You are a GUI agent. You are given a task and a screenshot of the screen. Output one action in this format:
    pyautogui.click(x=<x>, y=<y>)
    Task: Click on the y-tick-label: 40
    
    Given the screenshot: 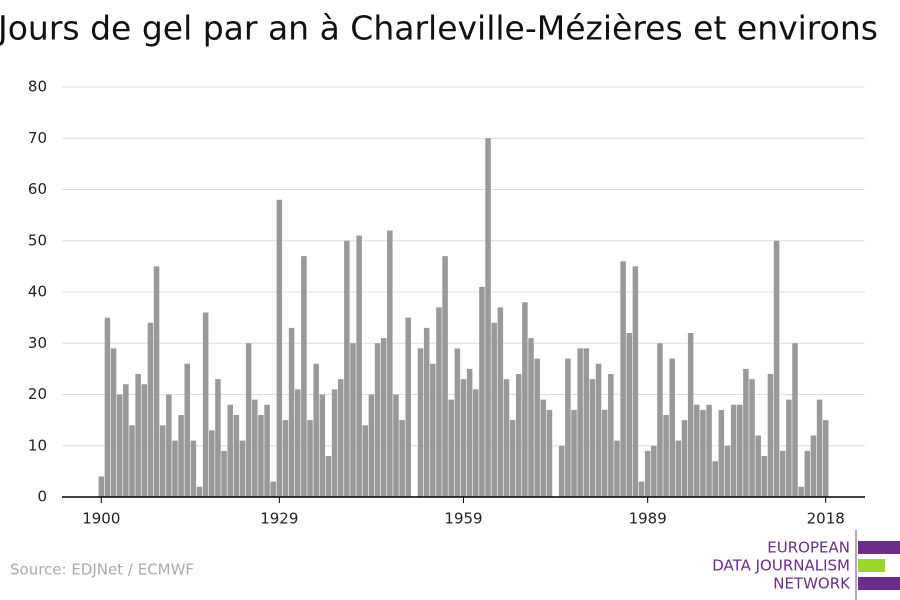 What is the action you would take?
    pyautogui.click(x=37, y=292)
    